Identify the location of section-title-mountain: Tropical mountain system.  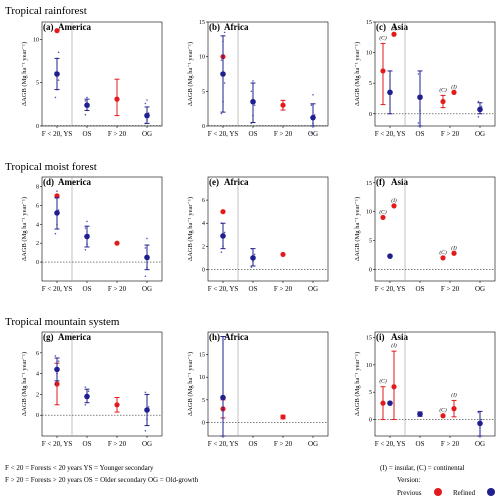
(62, 322).